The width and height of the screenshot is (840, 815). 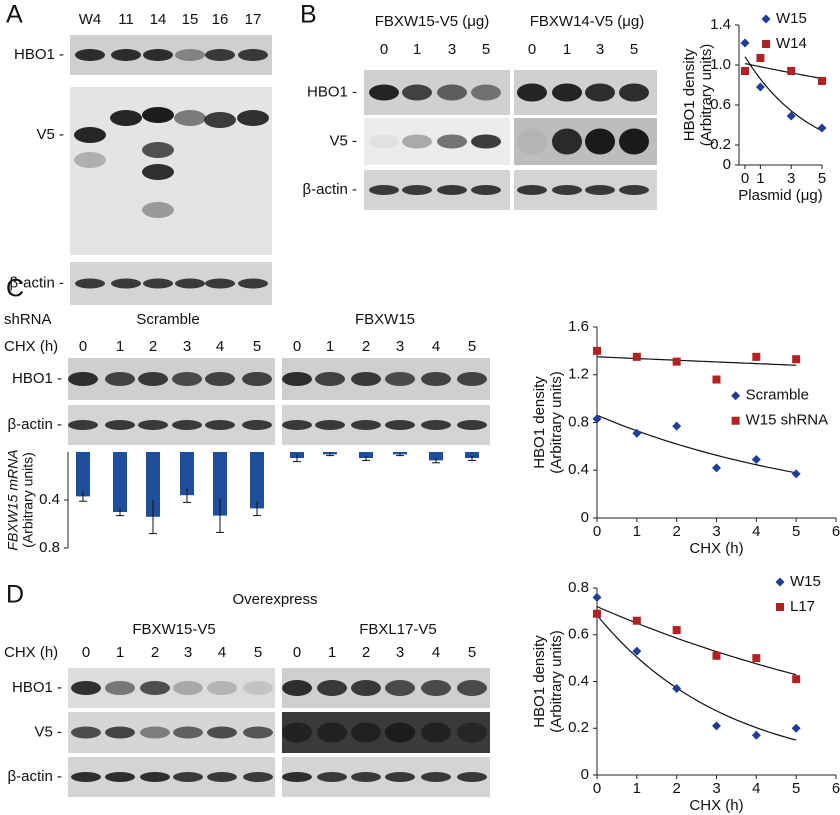 I want to click on panel-label: C, so click(x=15, y=289).